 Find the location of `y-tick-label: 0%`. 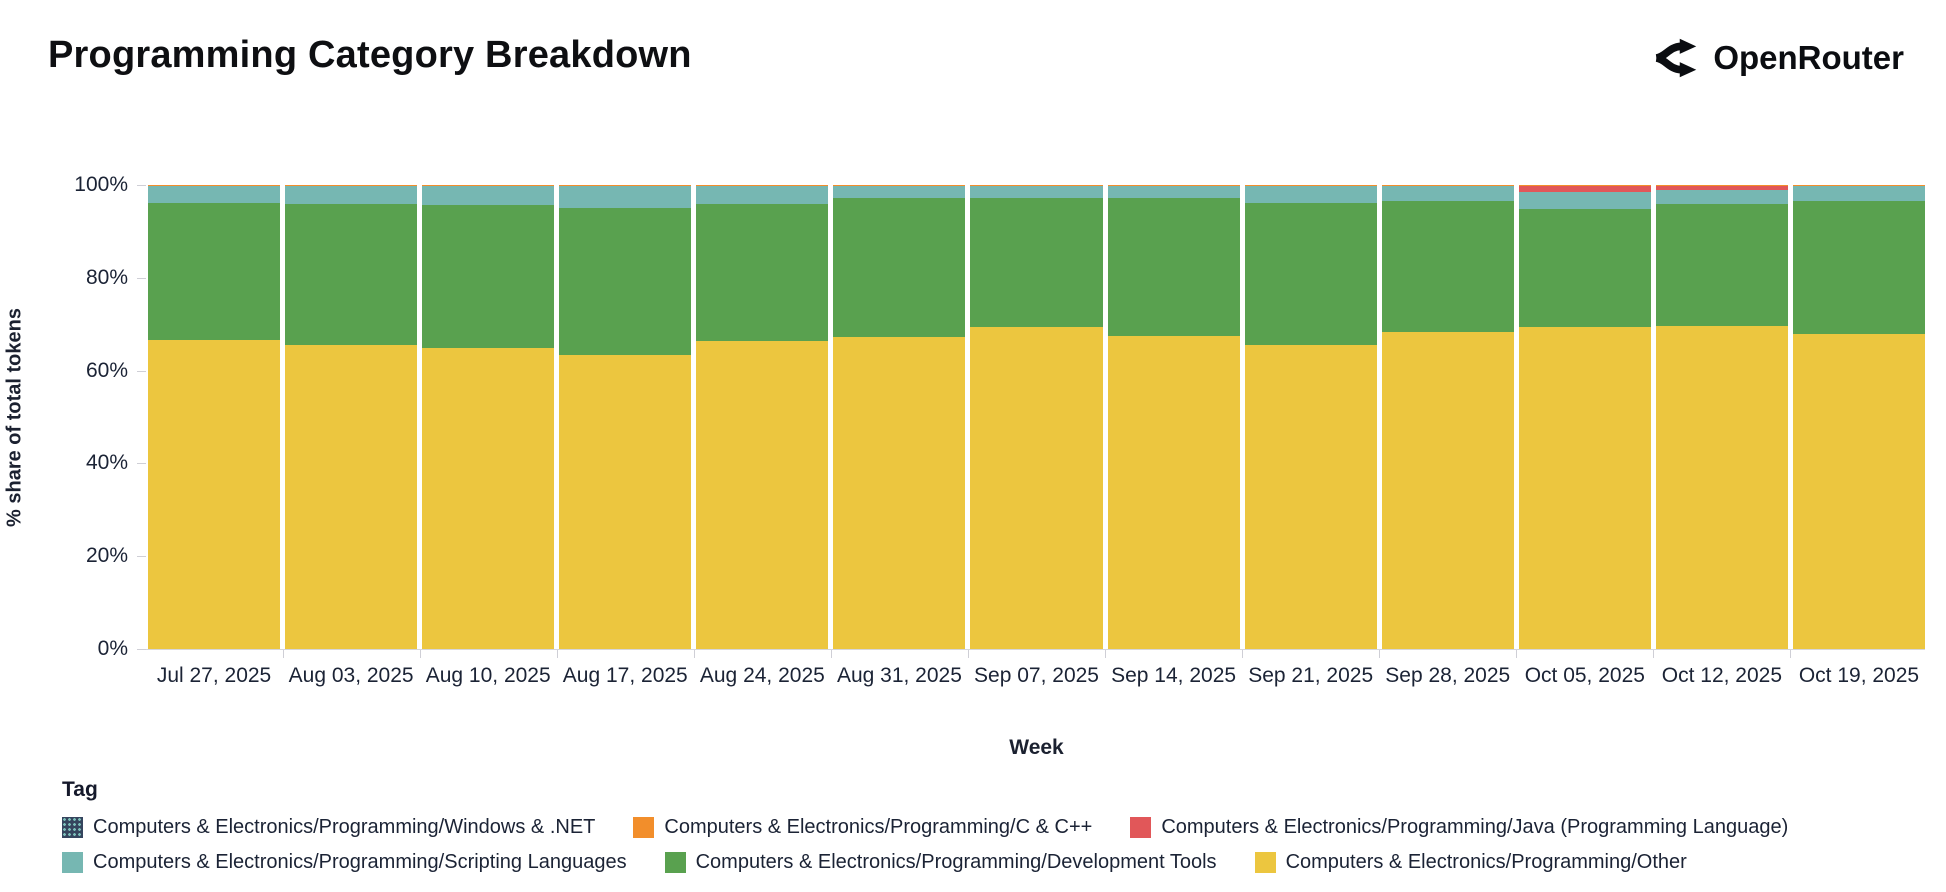

y-tick-label: 0% is located at coordinates (112, 648).